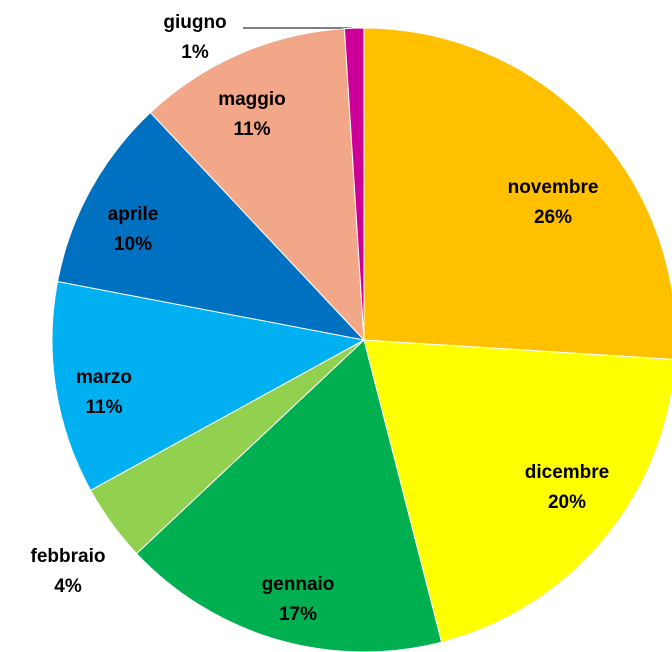 This screenshot has height=652, width=672. I want to click on slice-label: aprile, so click(133, 214).